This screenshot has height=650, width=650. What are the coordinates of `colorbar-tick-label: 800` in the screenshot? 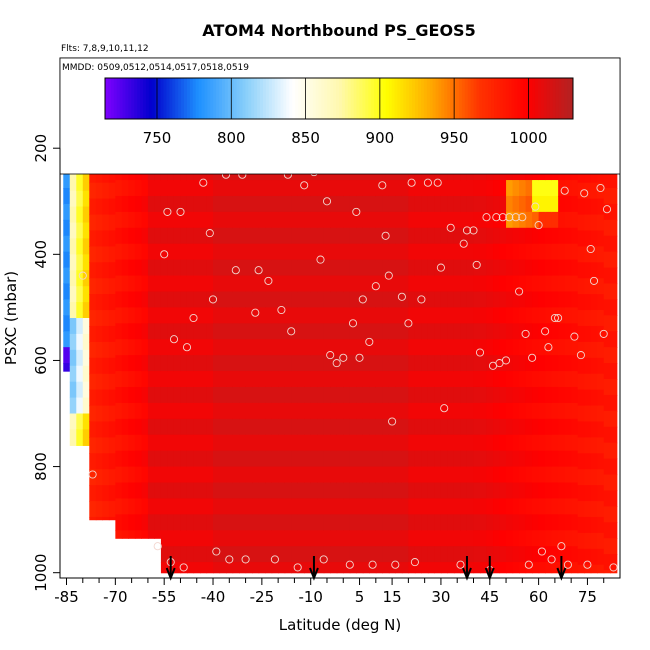 It's located at (231, 138).